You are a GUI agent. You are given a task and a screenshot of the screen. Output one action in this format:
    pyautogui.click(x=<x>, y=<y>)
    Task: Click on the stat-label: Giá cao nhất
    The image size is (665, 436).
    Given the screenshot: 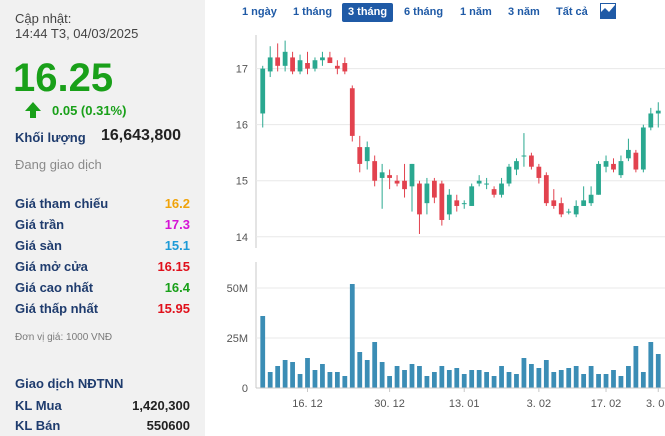 What is the action you would take?
    pyautogui.click(x=54, y=287)
    